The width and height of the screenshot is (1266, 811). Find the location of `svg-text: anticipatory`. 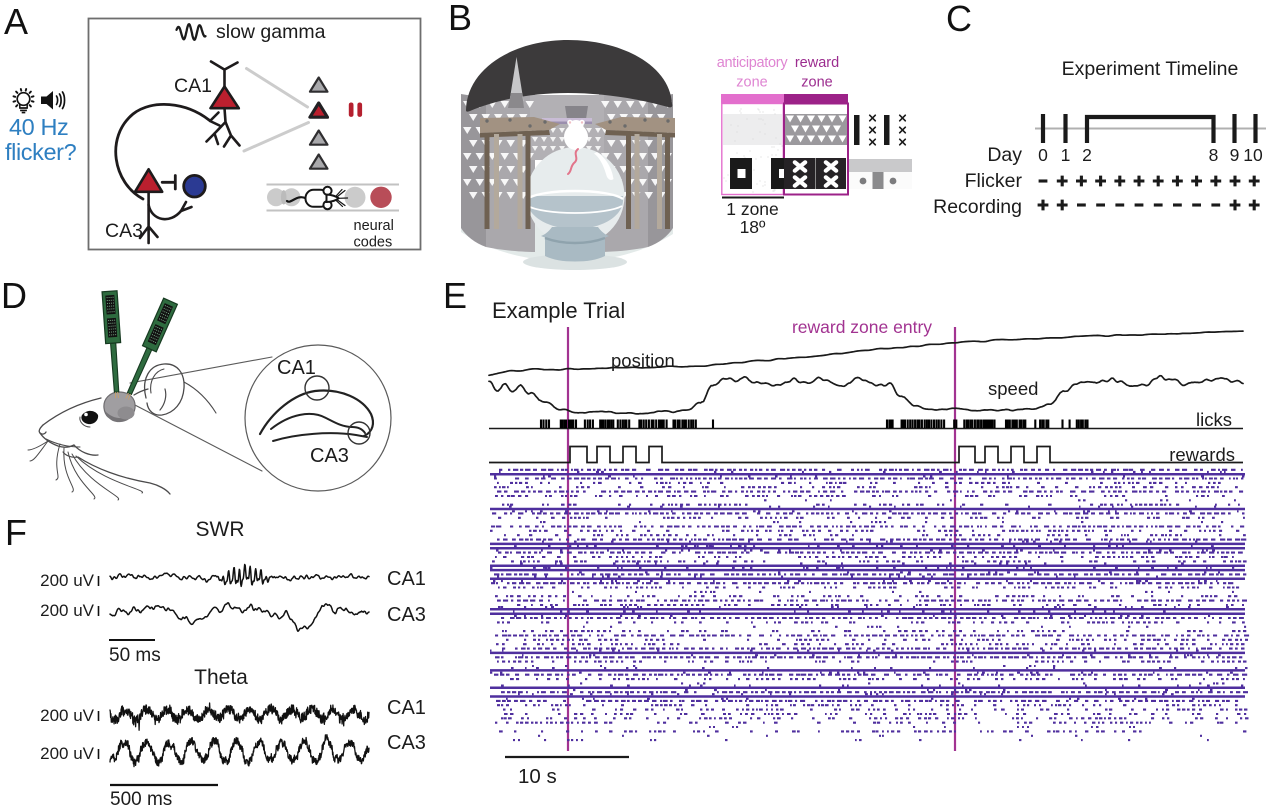

svg-text: anticipatory is located at coordinates (753, 63).